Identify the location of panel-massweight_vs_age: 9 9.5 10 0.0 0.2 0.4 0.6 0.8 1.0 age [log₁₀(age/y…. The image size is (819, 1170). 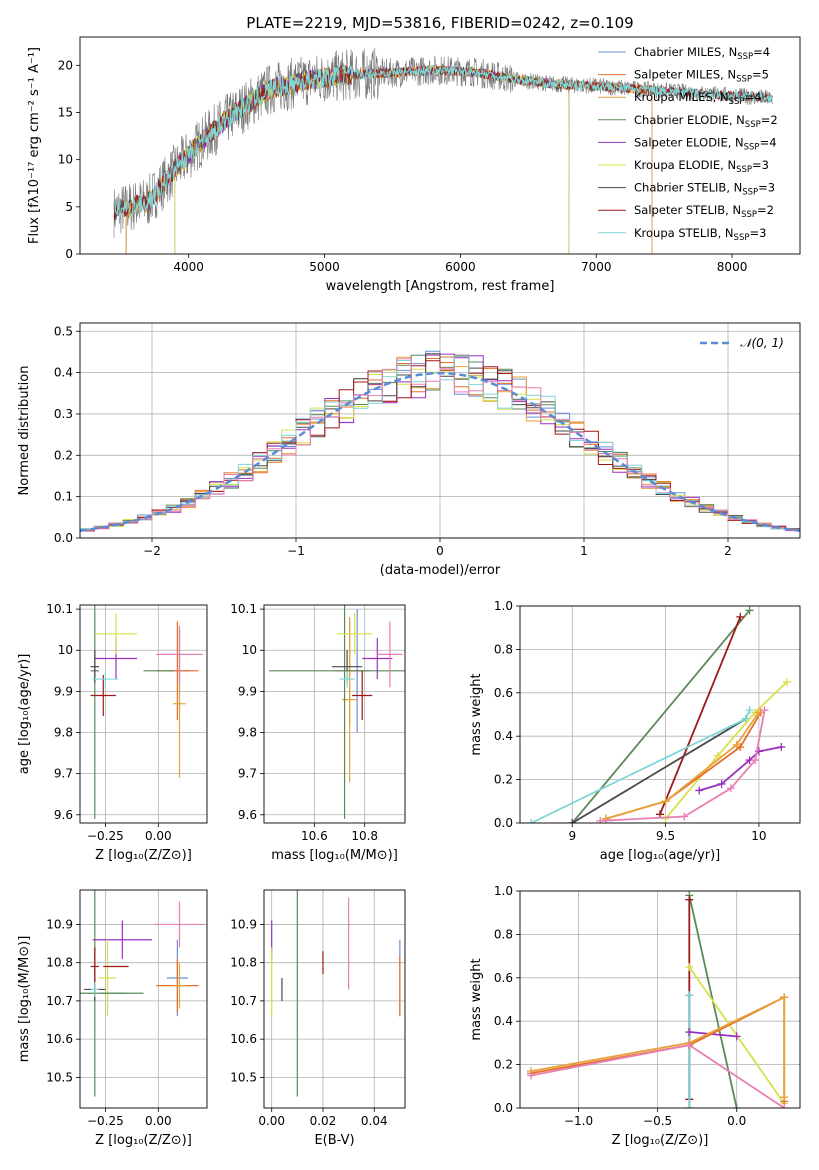
(635, 731).